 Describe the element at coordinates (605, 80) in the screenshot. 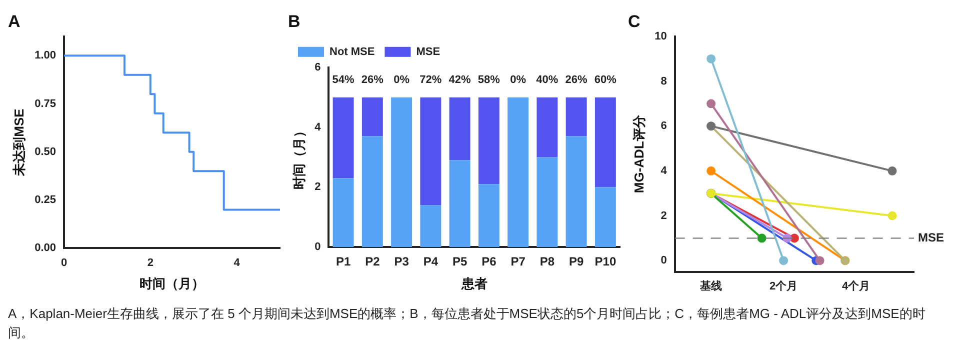

I see `annotation: 60%` at that location.